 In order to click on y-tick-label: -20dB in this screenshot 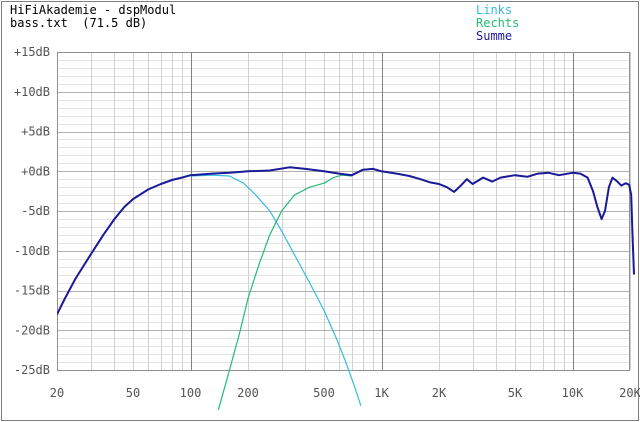, I will do `click(32, 330)`.